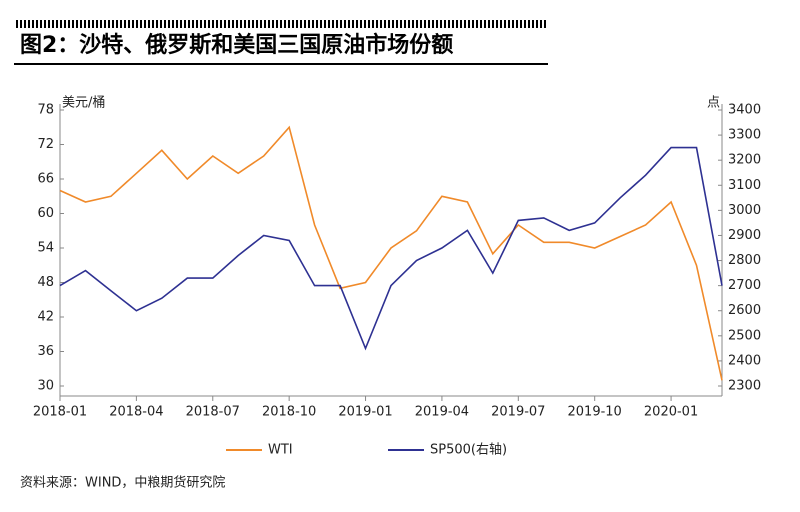 Image resolution: width=800 pixels, height=512 pixels. What do you see at coordinates (45, 248) in the screenshot?
I see `y-tick-label: 54` at bounding box center [45, 248].